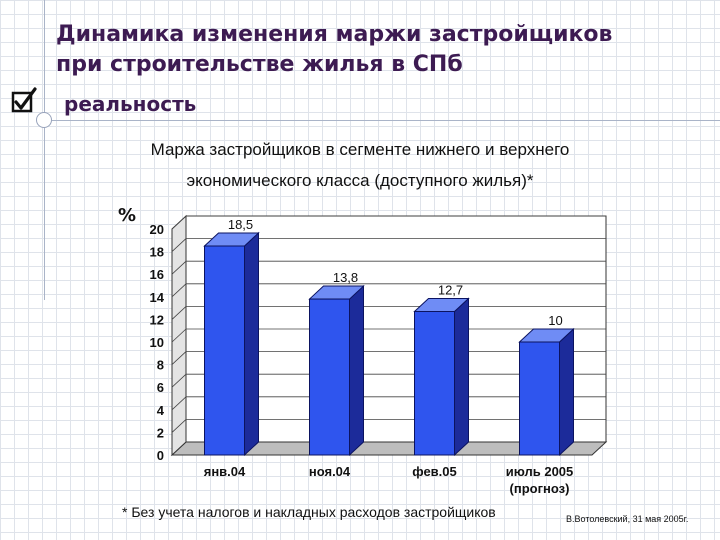 The height and width of the screenshot is (540, 720). Describe the element at coordinates (157, 274) in the screenshot. I see `y-tick-label: 16` at that location.